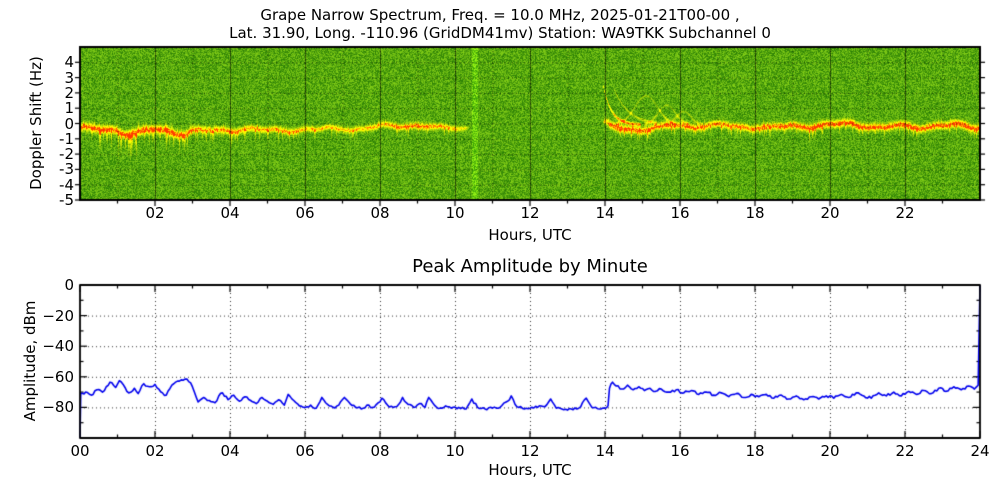 The image size is (1000, 500). What do you see at coordinates (69, 285) in the screenshot?
I see `amp-ytick-0: 0` at bounding box center [69, 285].